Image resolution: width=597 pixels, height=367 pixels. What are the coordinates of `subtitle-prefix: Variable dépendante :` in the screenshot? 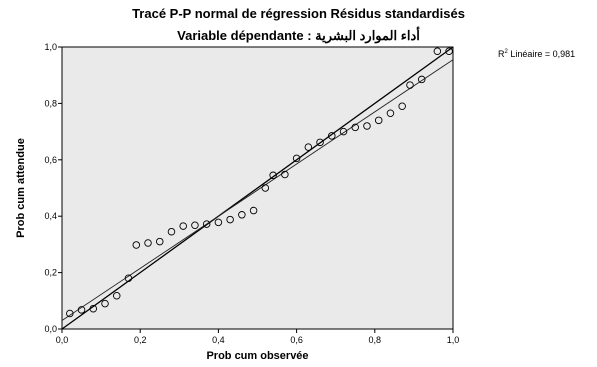 It's located at (244, 35).